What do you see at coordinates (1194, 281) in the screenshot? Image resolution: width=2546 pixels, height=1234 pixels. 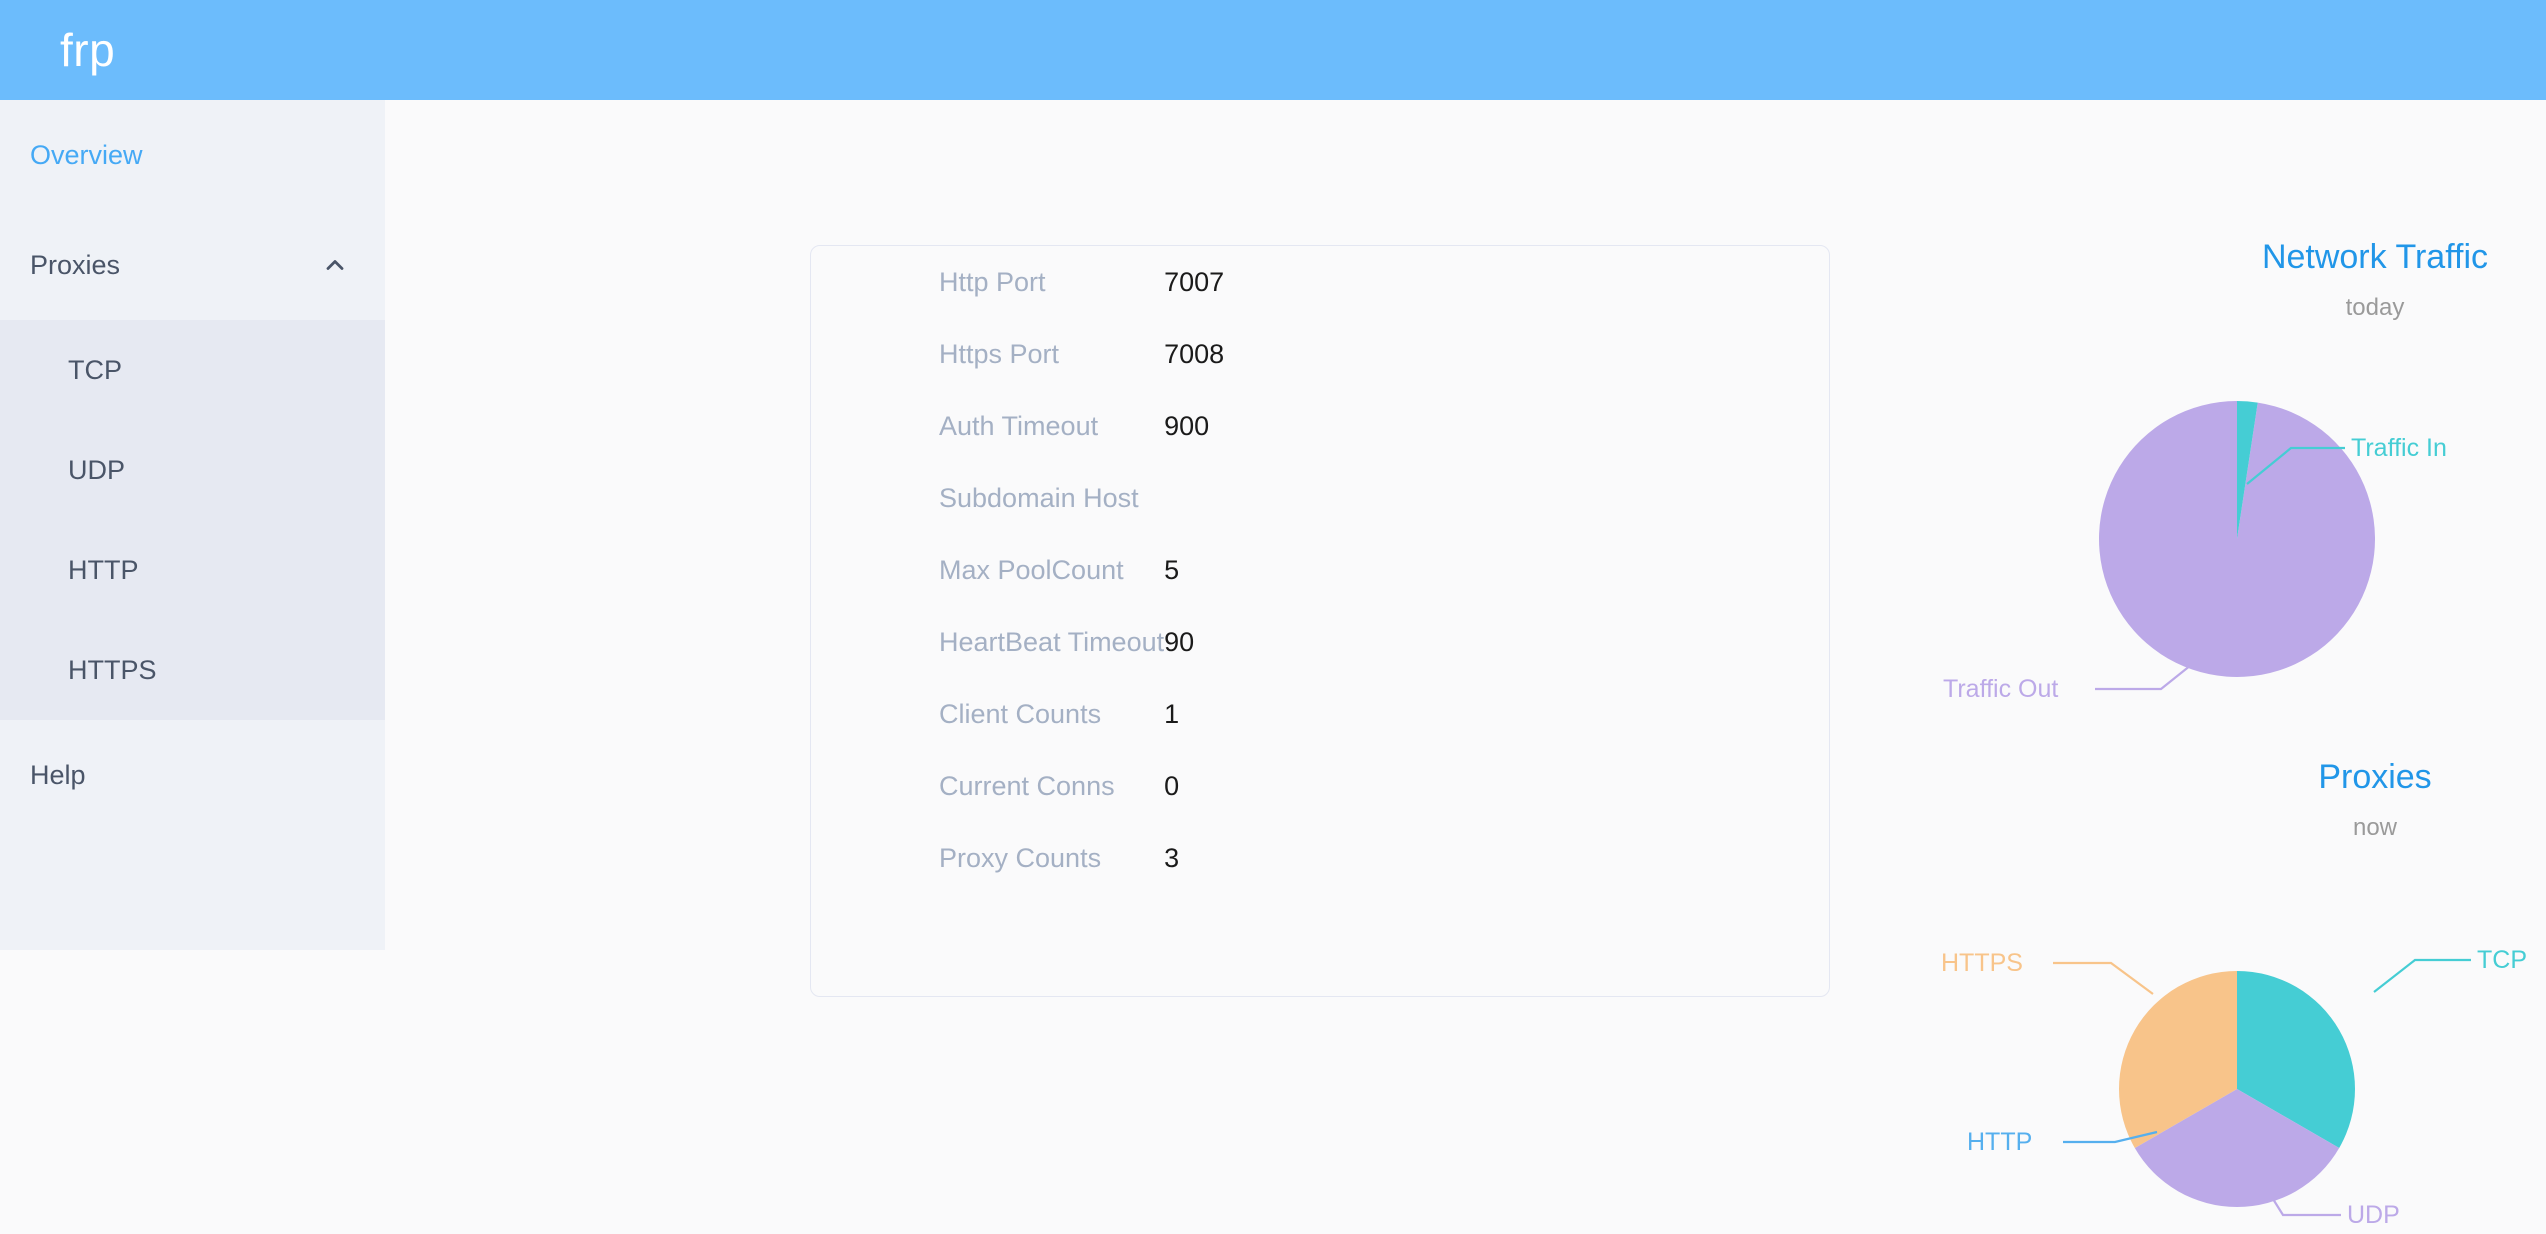 I see `row-value-http-port: 7007` at bounding box center [1194, 281].